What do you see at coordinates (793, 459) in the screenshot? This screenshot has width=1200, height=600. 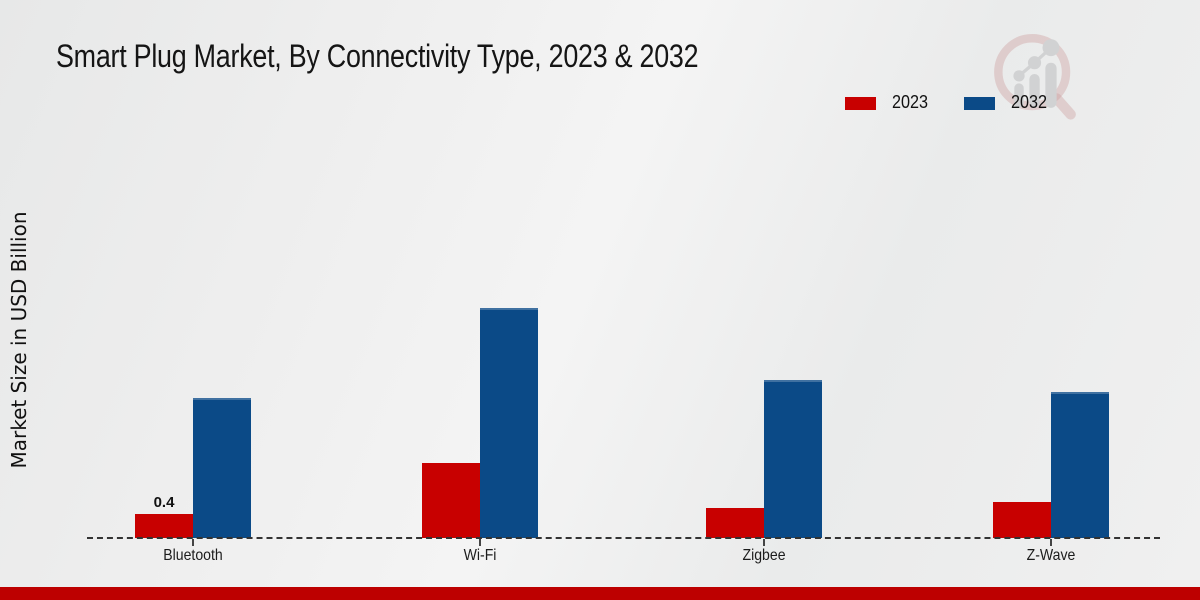 I see `bar-2032-zigbee` at bounding box center [793, 459].